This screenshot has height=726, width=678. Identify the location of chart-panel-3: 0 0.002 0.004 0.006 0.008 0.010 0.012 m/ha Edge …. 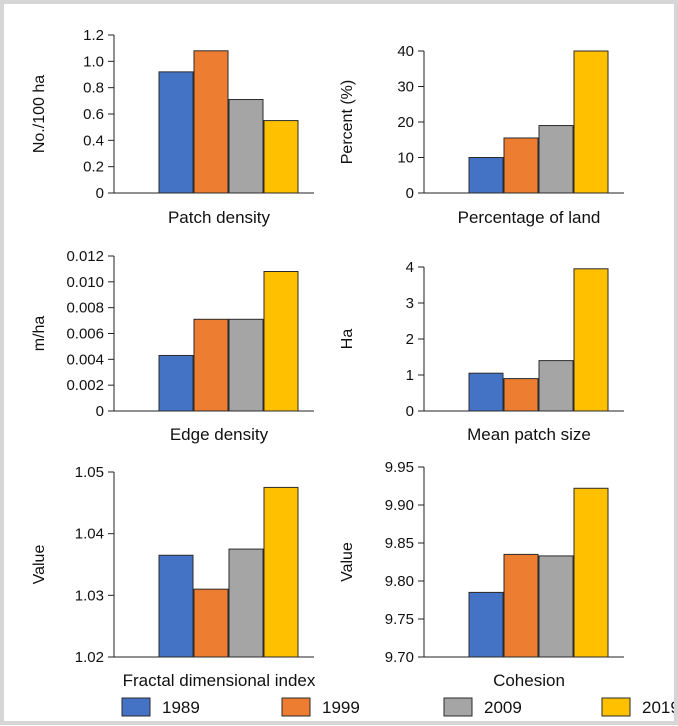
(172, 346).